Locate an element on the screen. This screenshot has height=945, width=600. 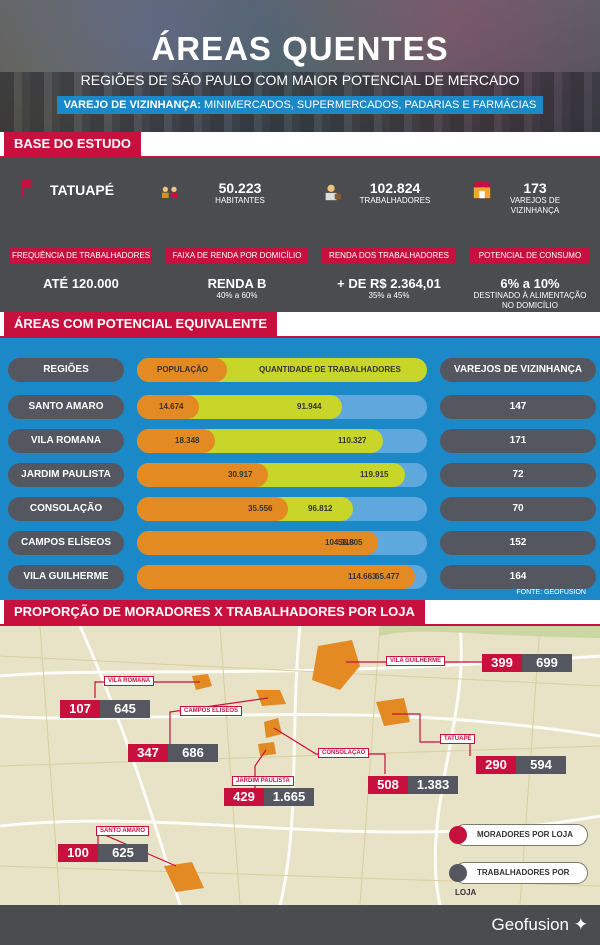
area-vila-guilherme is located at coordinates (336, 665).